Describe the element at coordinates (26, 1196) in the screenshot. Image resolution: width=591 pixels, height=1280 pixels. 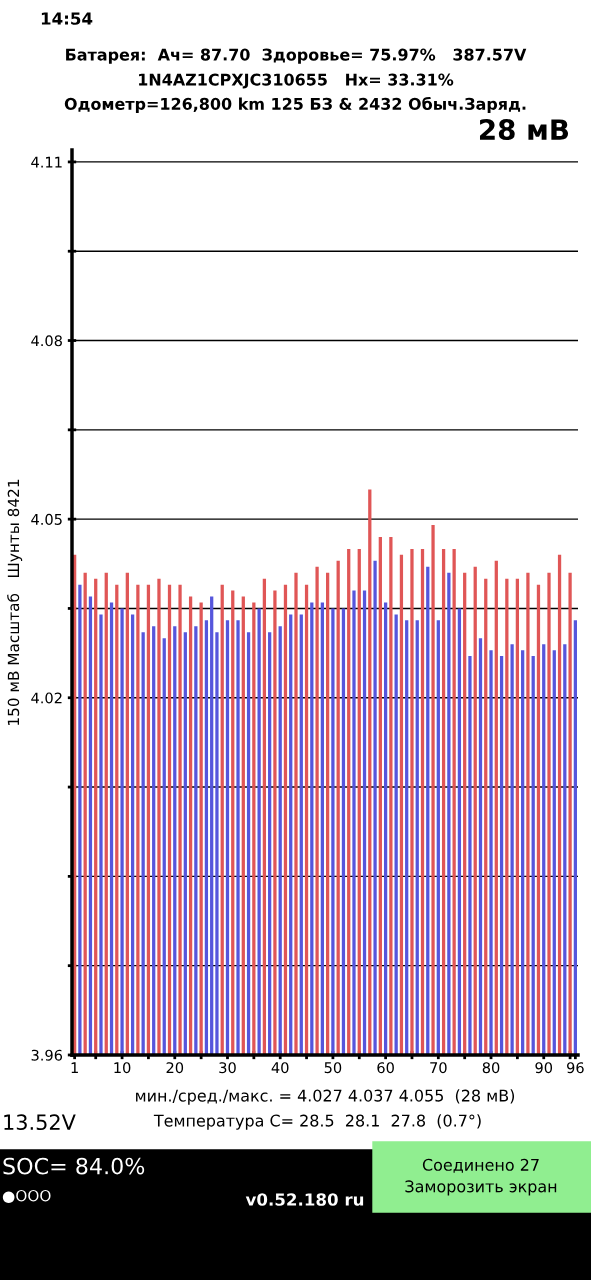
I see `text: ●OOO` at that location.